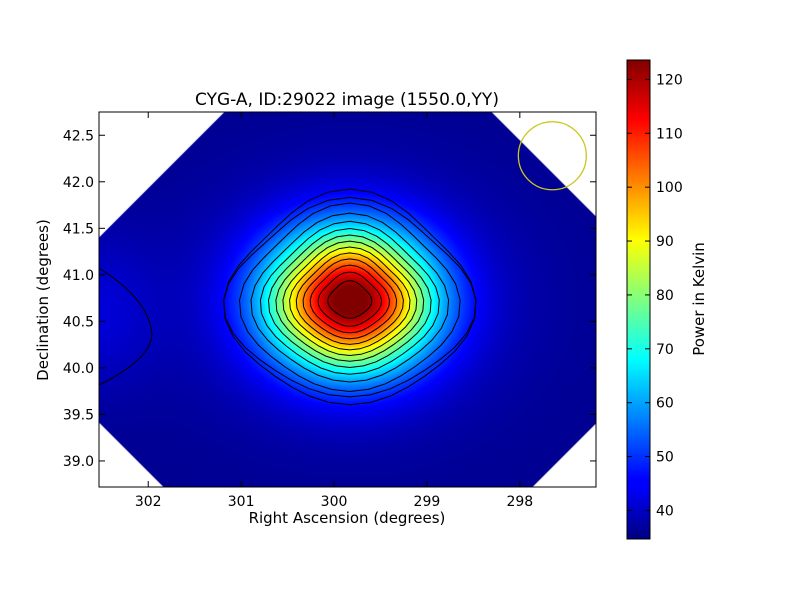  I want to click on y-tick-label: 42.0, so click(78, 183).